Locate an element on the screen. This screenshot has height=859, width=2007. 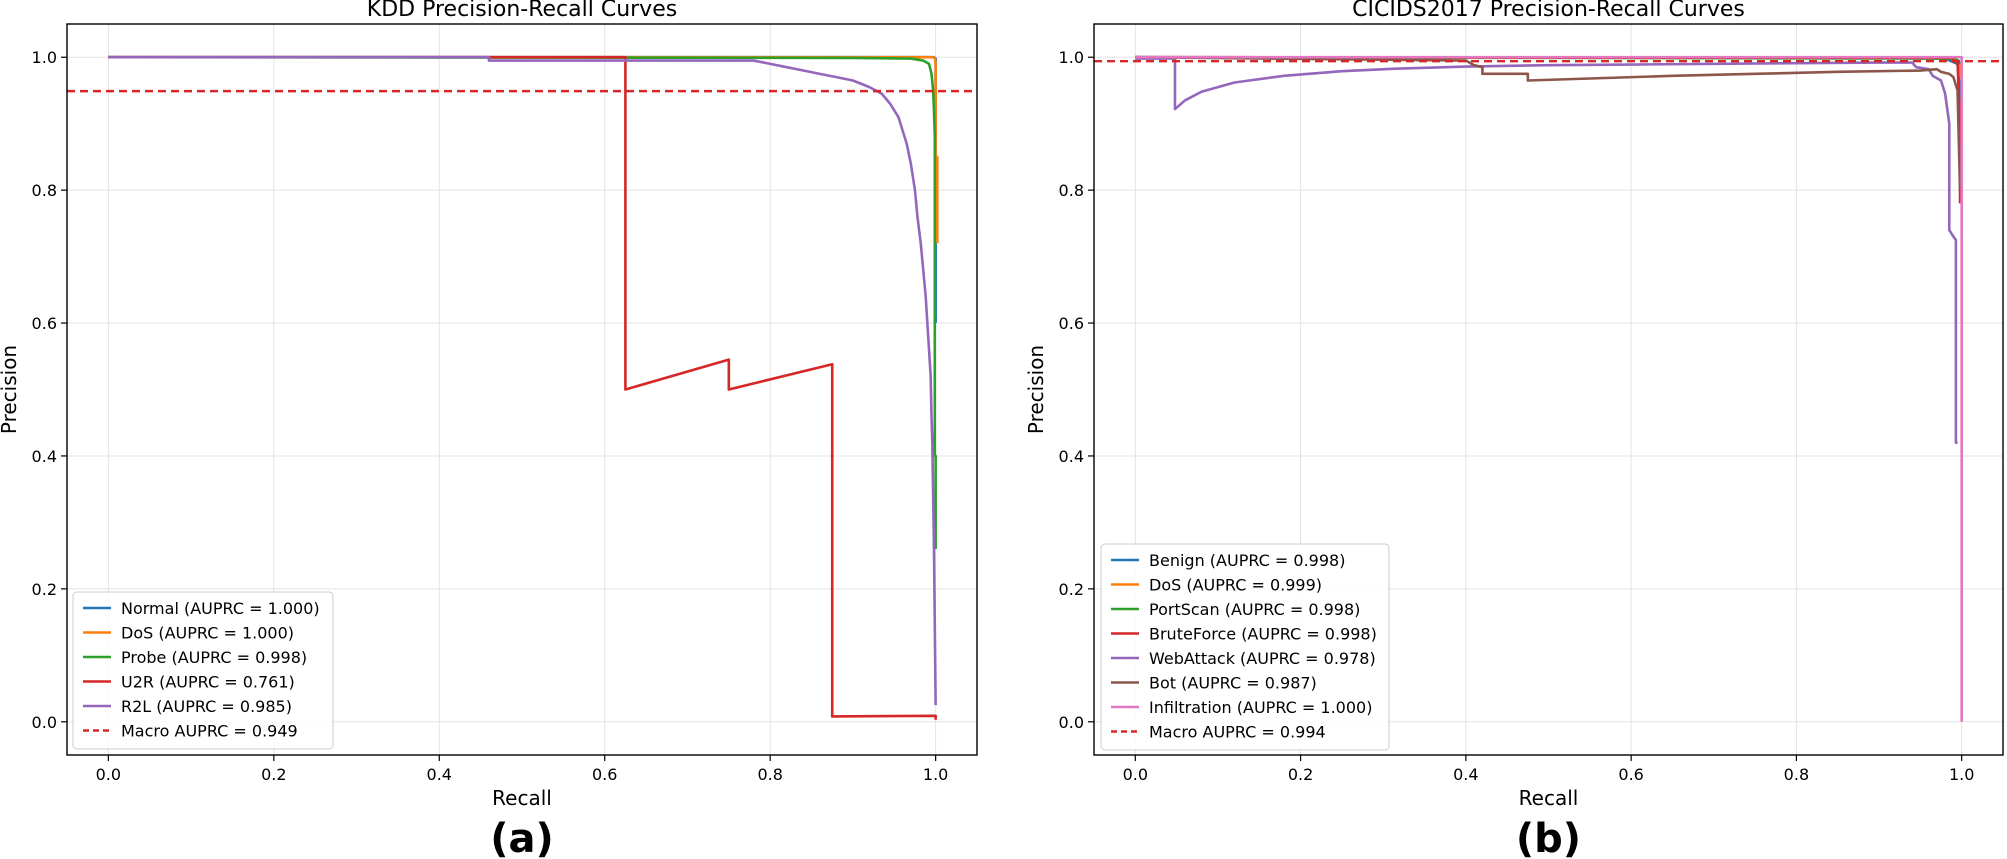
legend-label: WebAttack (AUPRC = 0.978) is located at coordinates (1262, 658).